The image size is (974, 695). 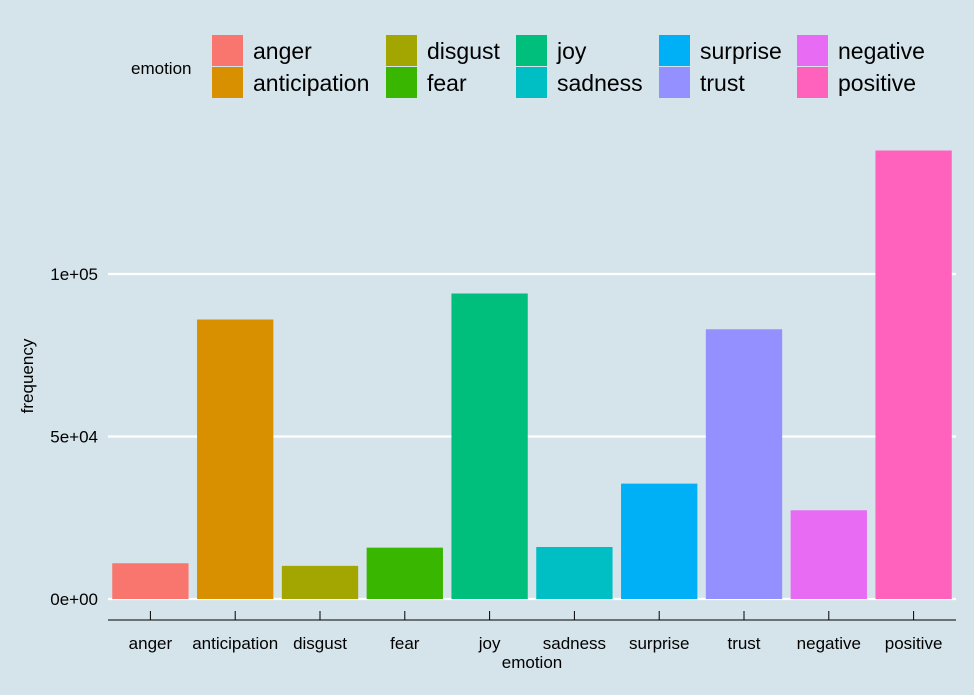 I want to click on legend-label: negative, so click(x=881, y=51).